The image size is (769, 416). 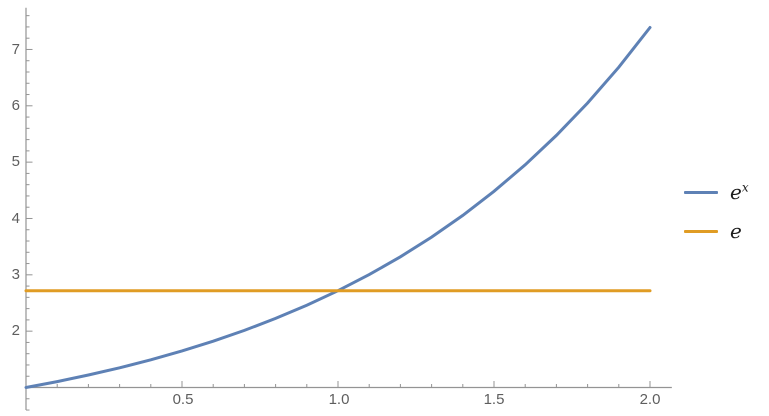 What do you see at coordinates (494, 399) in the screenshot?
I see `x-tick-label-1_5: 1.5` at bounding box center [494, 399].